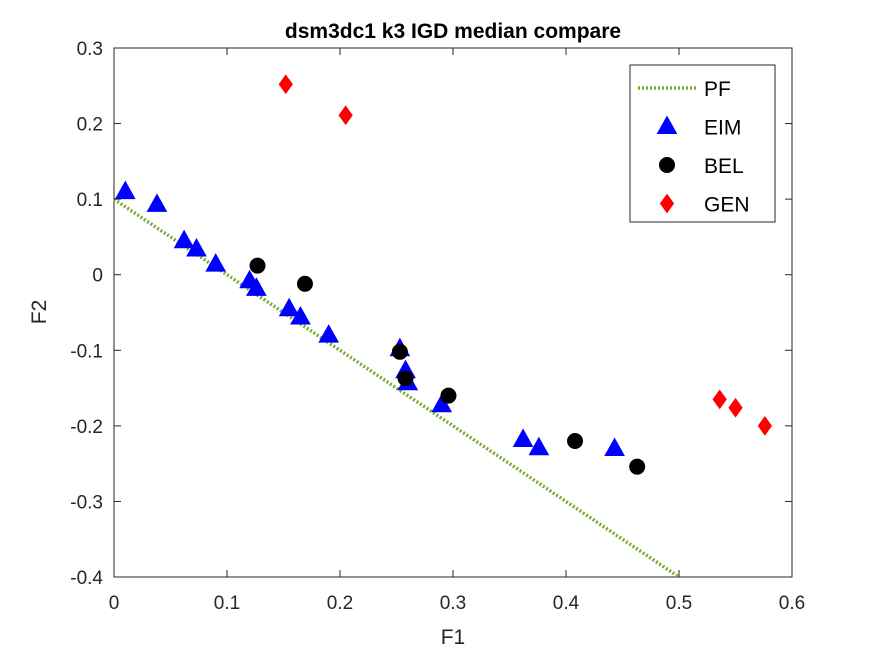 This screenshot has width=875, height=656. Describe the element at coordinates (39, 312) in the screenshot. I see `y-axis-label: F2` at that location.